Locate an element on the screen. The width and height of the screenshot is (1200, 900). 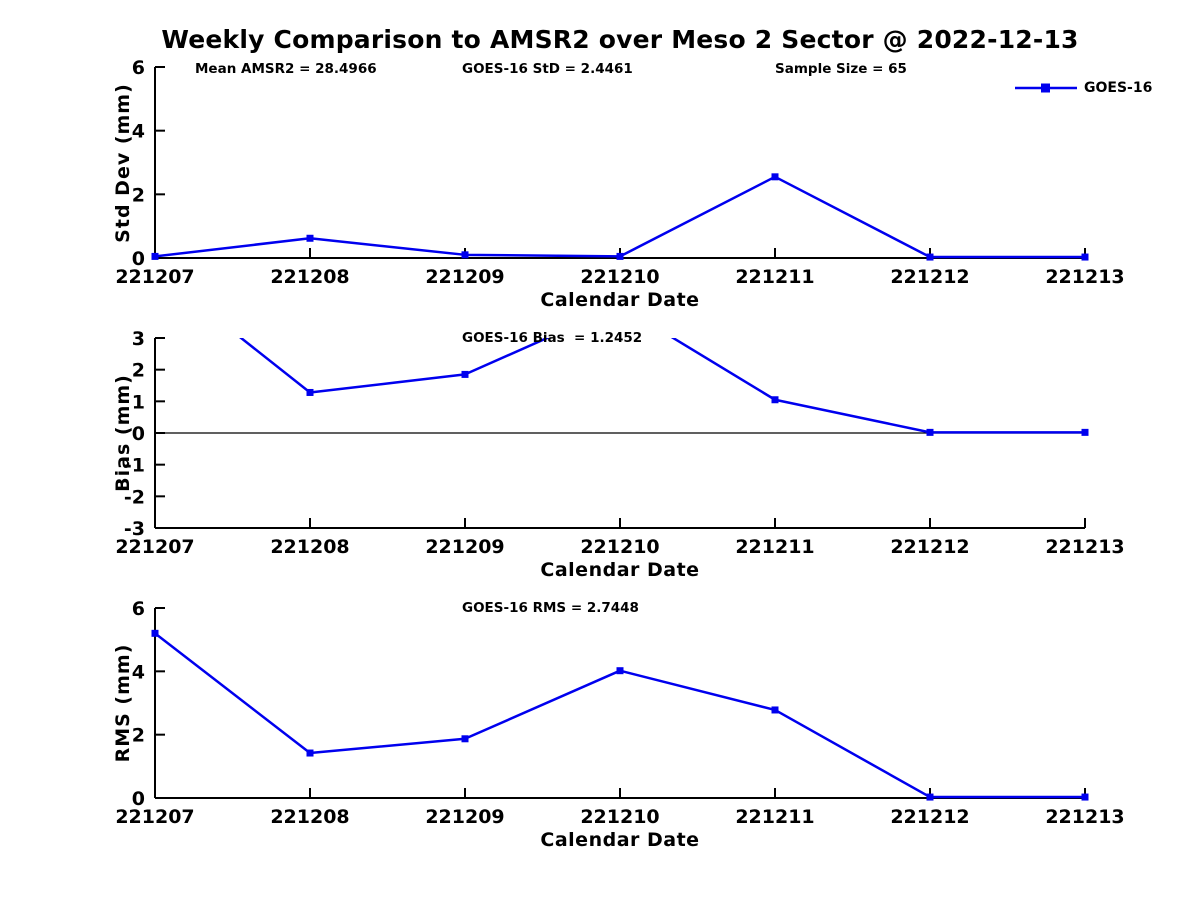
y-axis-label-rms: RMS (mm) is located at coordinates (123, 703).